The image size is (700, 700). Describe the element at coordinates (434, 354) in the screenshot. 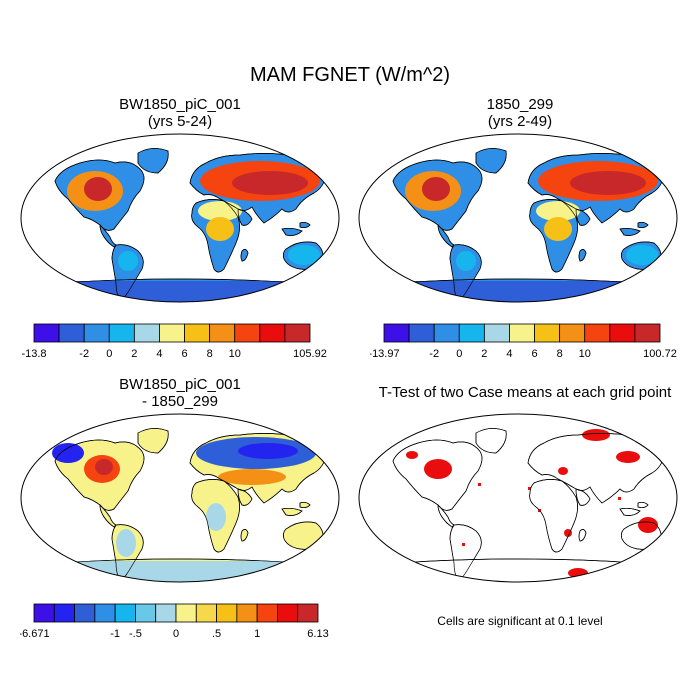

I see `colorbar-2-label: -2` at that location.